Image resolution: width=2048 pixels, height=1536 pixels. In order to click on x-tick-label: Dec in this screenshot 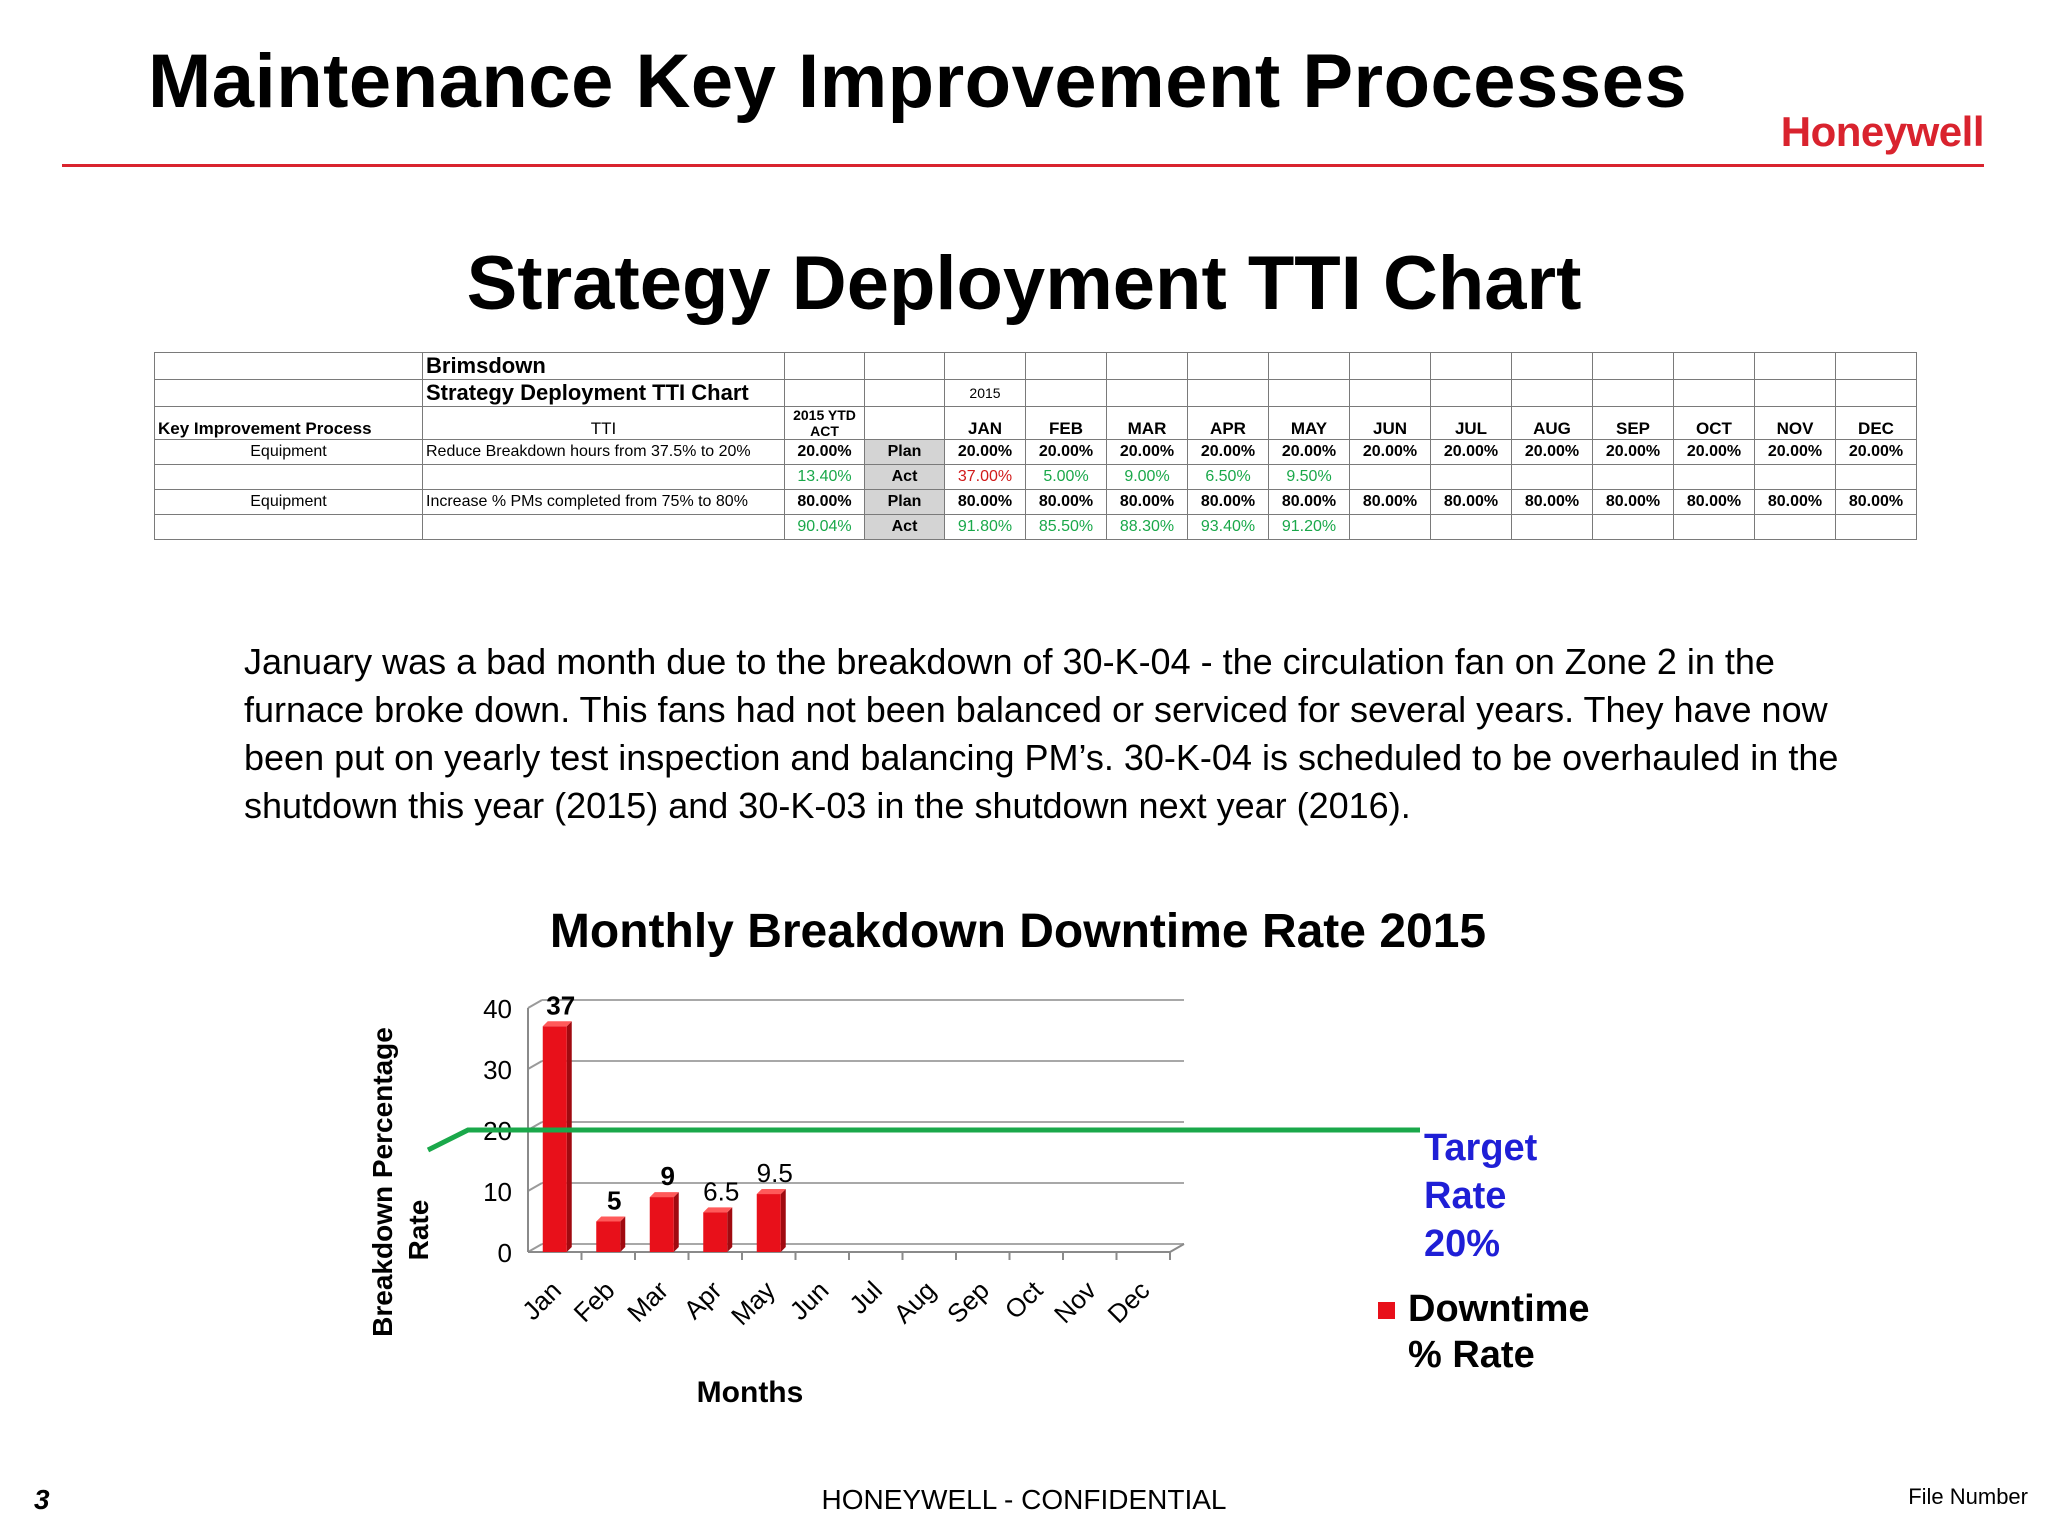, I will do `click(1129, 1302)`.